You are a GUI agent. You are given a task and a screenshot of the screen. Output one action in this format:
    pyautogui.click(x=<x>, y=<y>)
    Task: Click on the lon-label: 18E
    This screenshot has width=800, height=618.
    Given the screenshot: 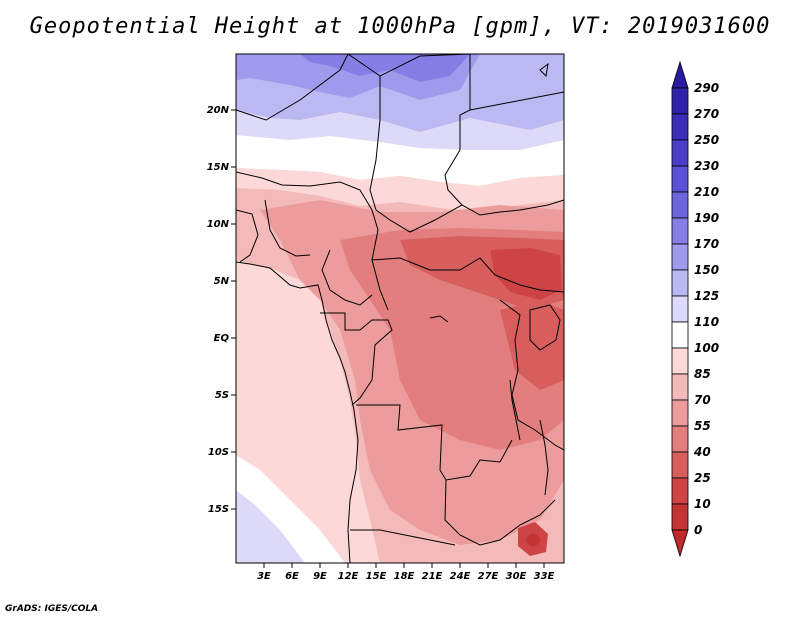 What is the action you would take?
    pyautogui.click(x=404, y=576)
    